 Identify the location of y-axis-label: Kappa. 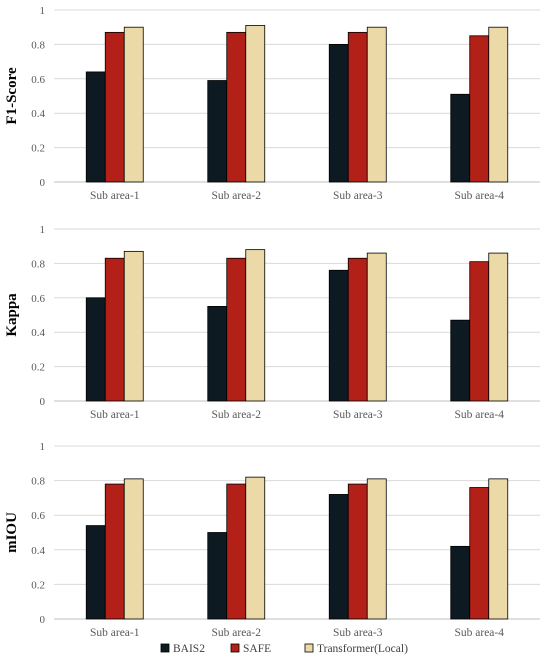
(12, 315).